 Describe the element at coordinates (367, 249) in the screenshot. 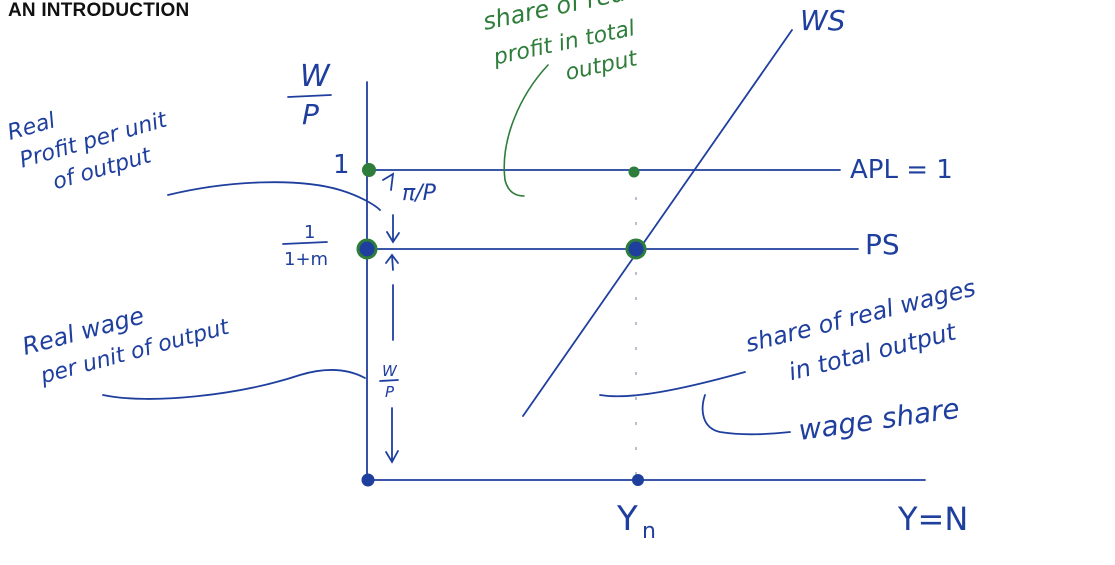

I see `ps-axis-point` at that location.